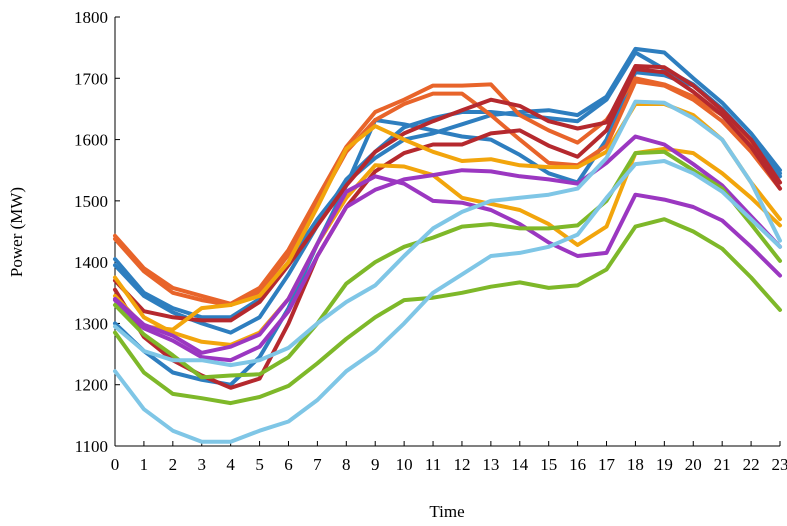 The image size is (787, 526). I want to click on x-tick-label: 19, so click(664, 464).